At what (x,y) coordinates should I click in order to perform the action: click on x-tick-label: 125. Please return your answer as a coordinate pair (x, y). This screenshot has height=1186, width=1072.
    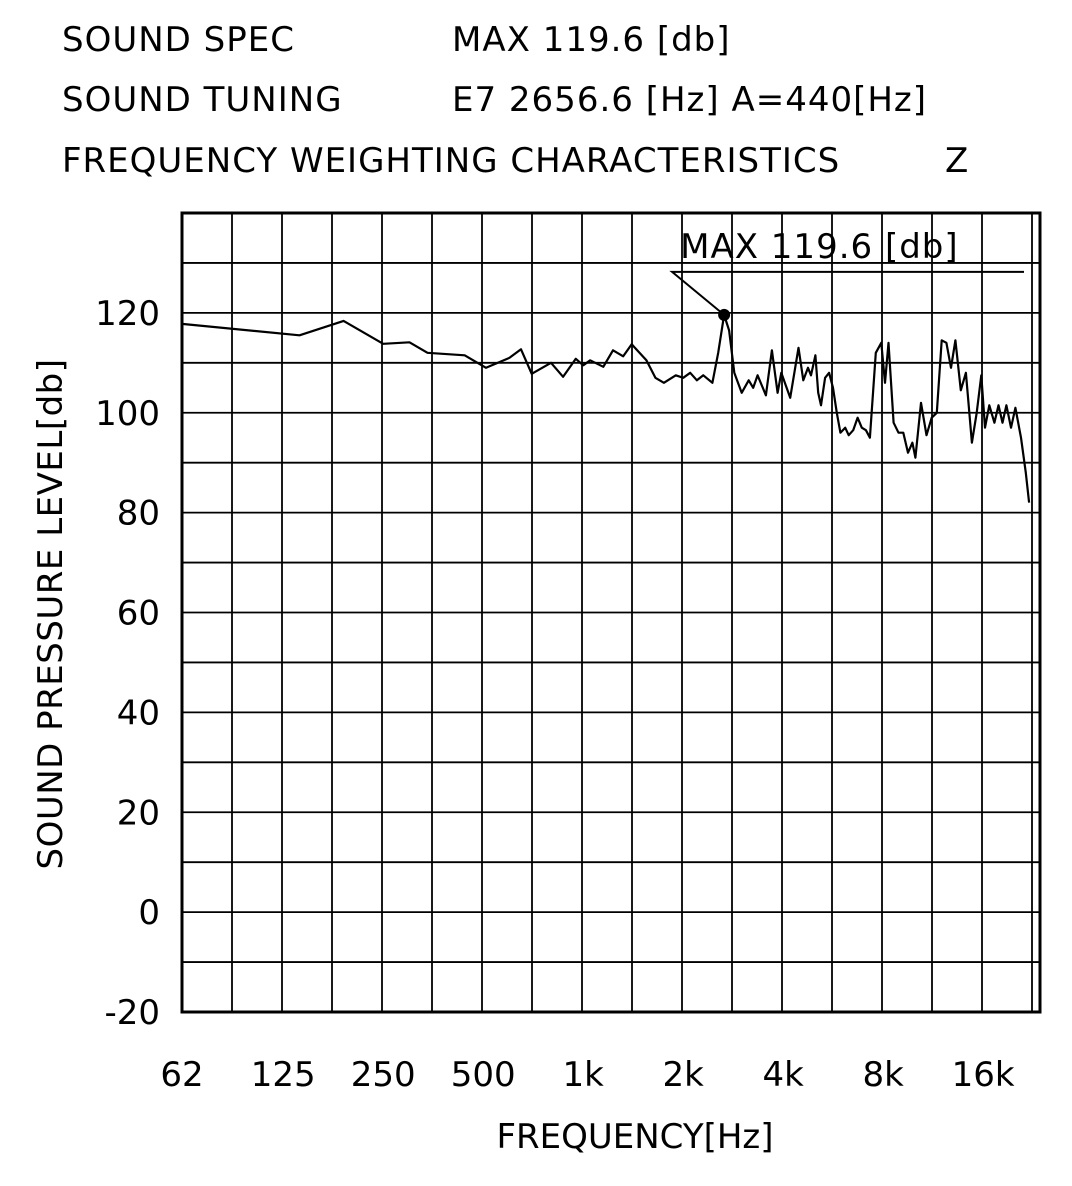
    Looking at the image, I should click on (283, 1075).